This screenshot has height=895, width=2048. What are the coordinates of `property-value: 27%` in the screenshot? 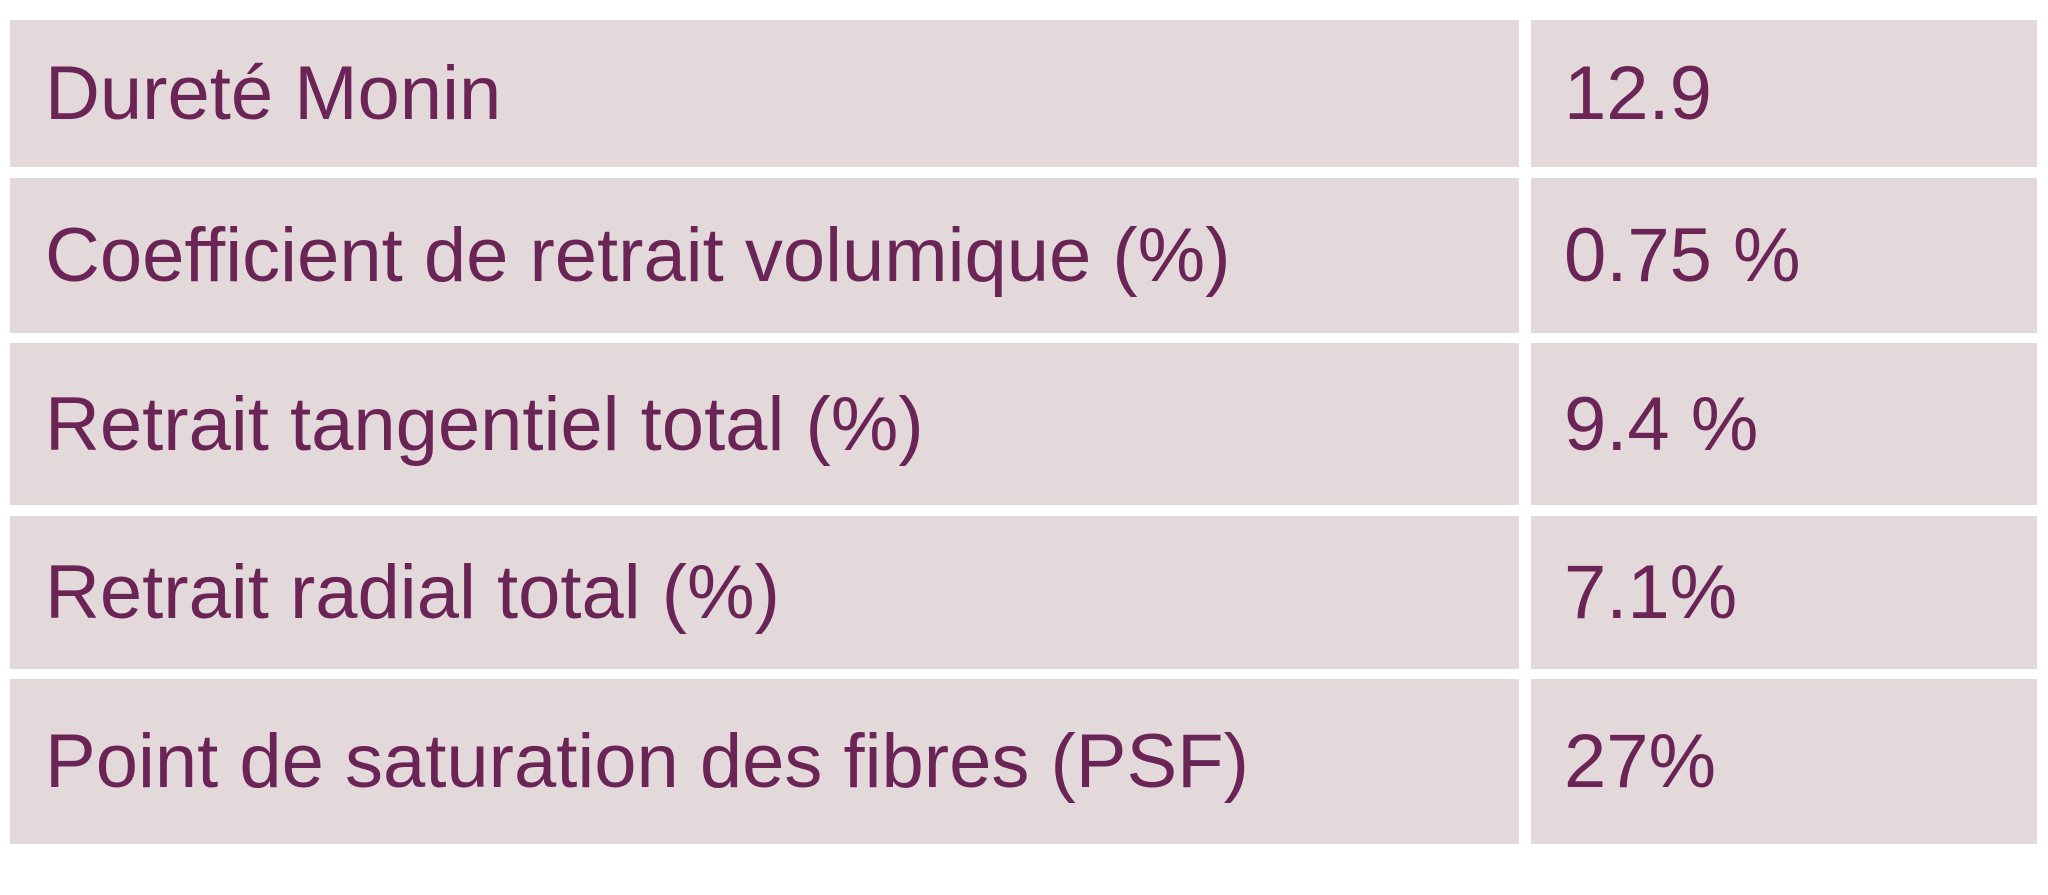 It's located at (1784, 761).